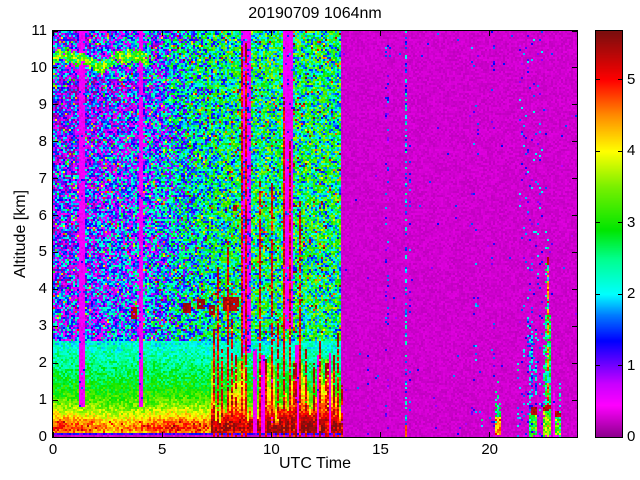  I want to click on y-tick-label: 11, so click(39, 30).